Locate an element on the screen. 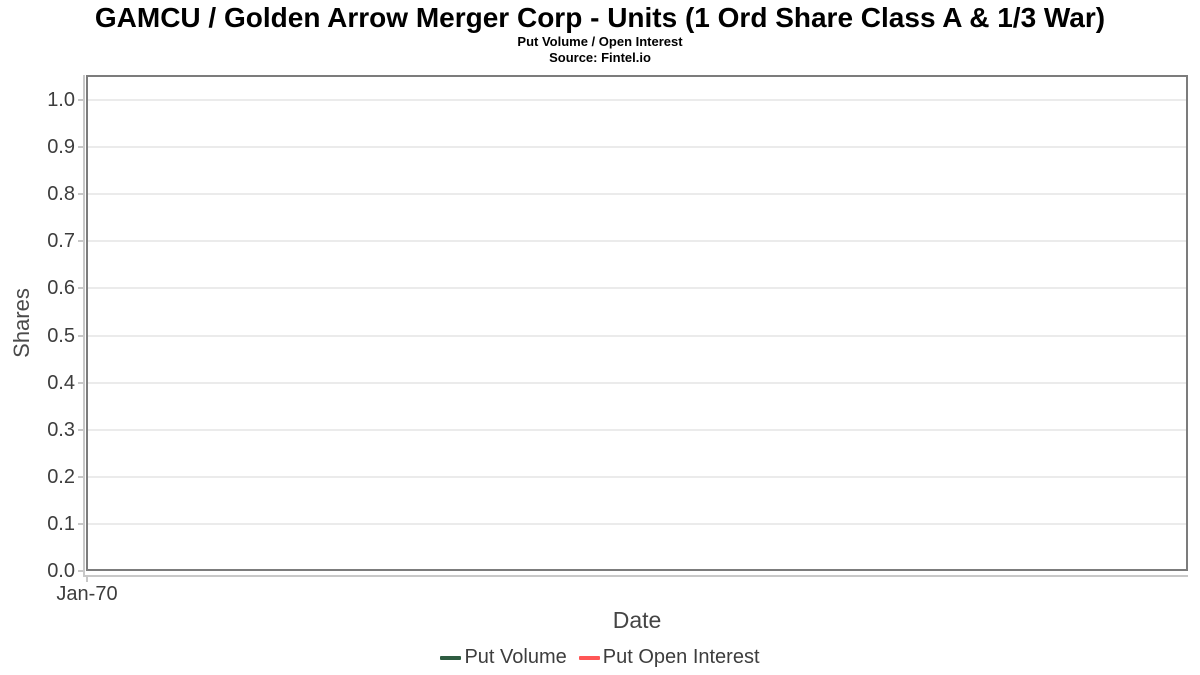 The width and height of the screenshot is (1200, 675). x-tick-mark is located at coordinates (87, 579).